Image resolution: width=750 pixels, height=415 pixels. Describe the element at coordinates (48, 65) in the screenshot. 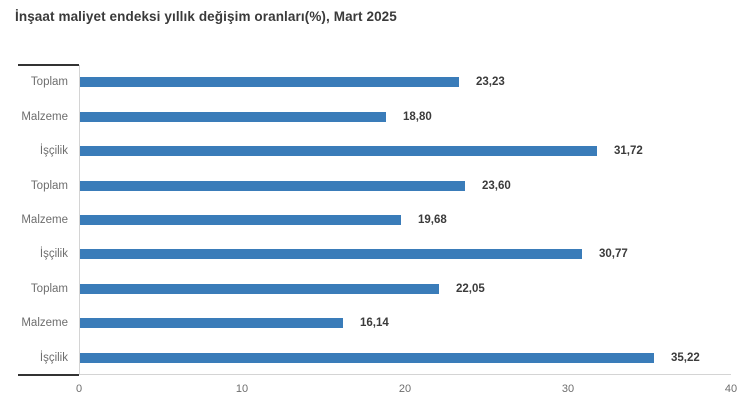

I see `category-axis-top-line` at that location.